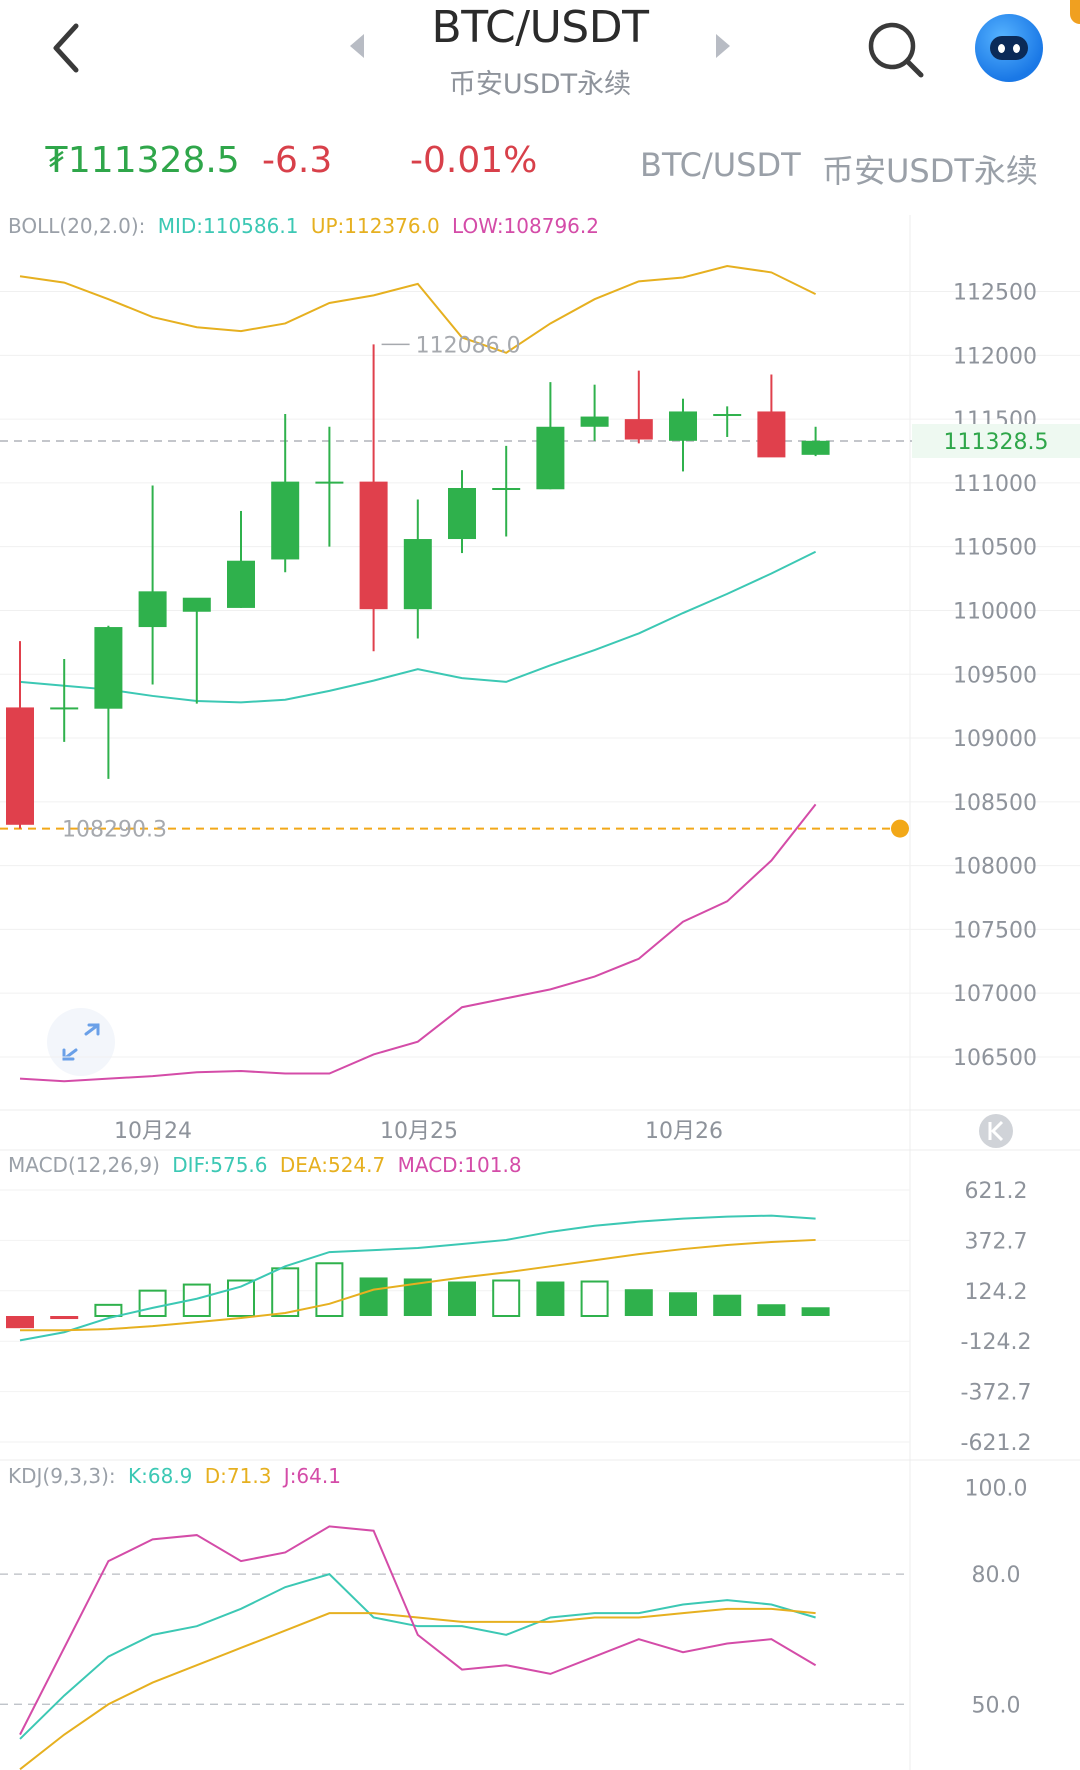  Describe the element at coordinates (996, 1705) in the screenshot. I see `y-tick-label: 50.0` at that location.